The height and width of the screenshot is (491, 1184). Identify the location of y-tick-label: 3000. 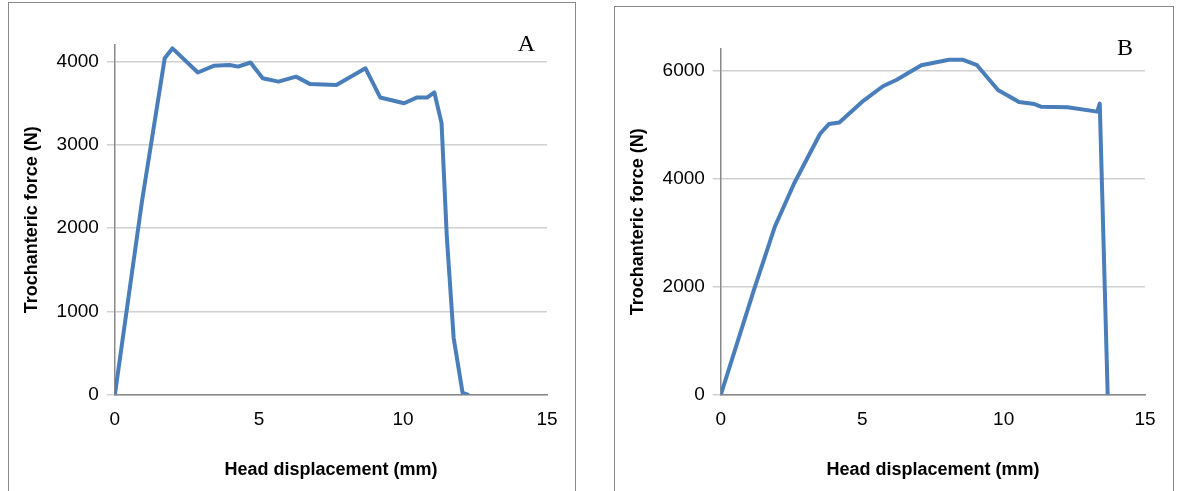
(77, 144).